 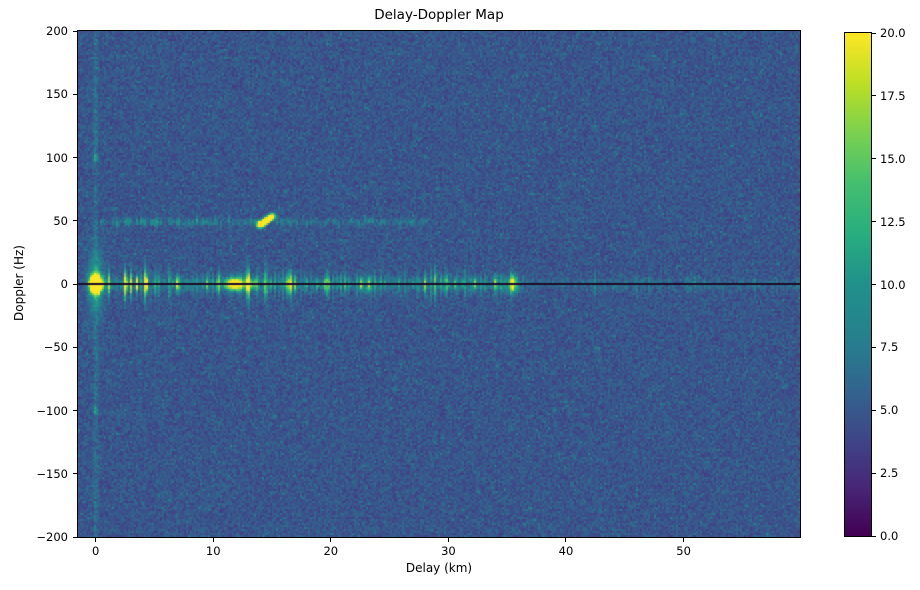 What do you see at coordinates (893, 221) in the screenshot?
I see `colorbar-tick-label: 12.5` at bounding box center [893, 221].